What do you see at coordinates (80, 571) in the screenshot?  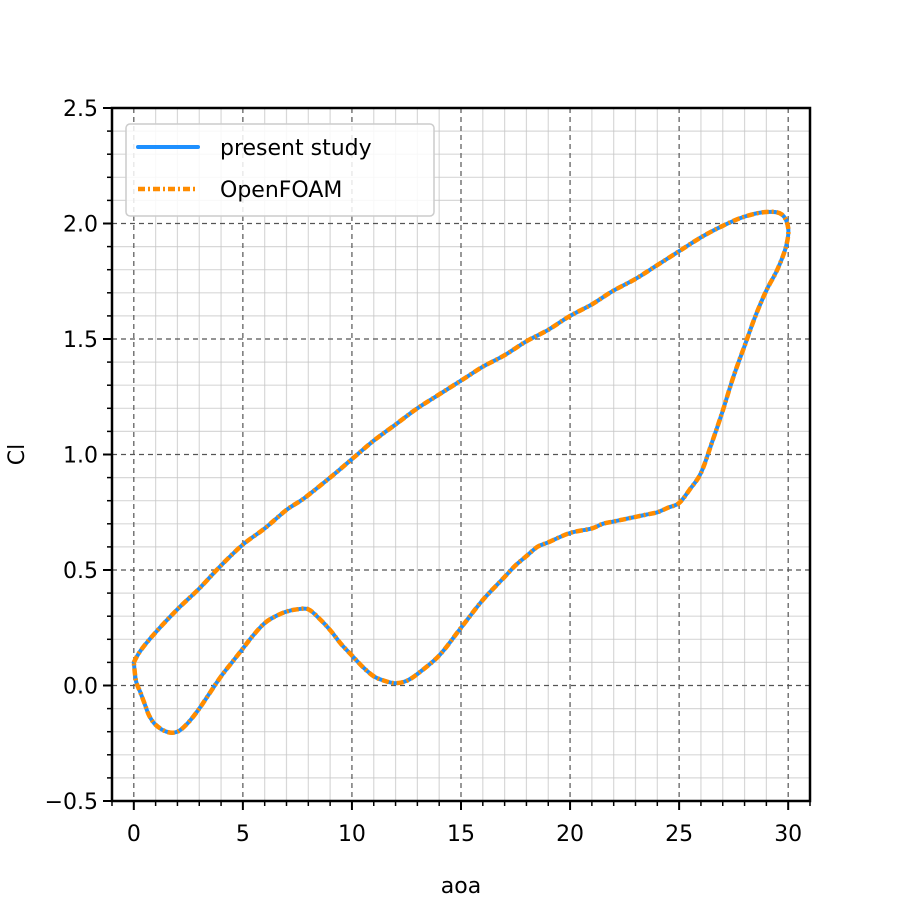 I see `y-tick-label: 0.5` at bounding box center [80, 571].